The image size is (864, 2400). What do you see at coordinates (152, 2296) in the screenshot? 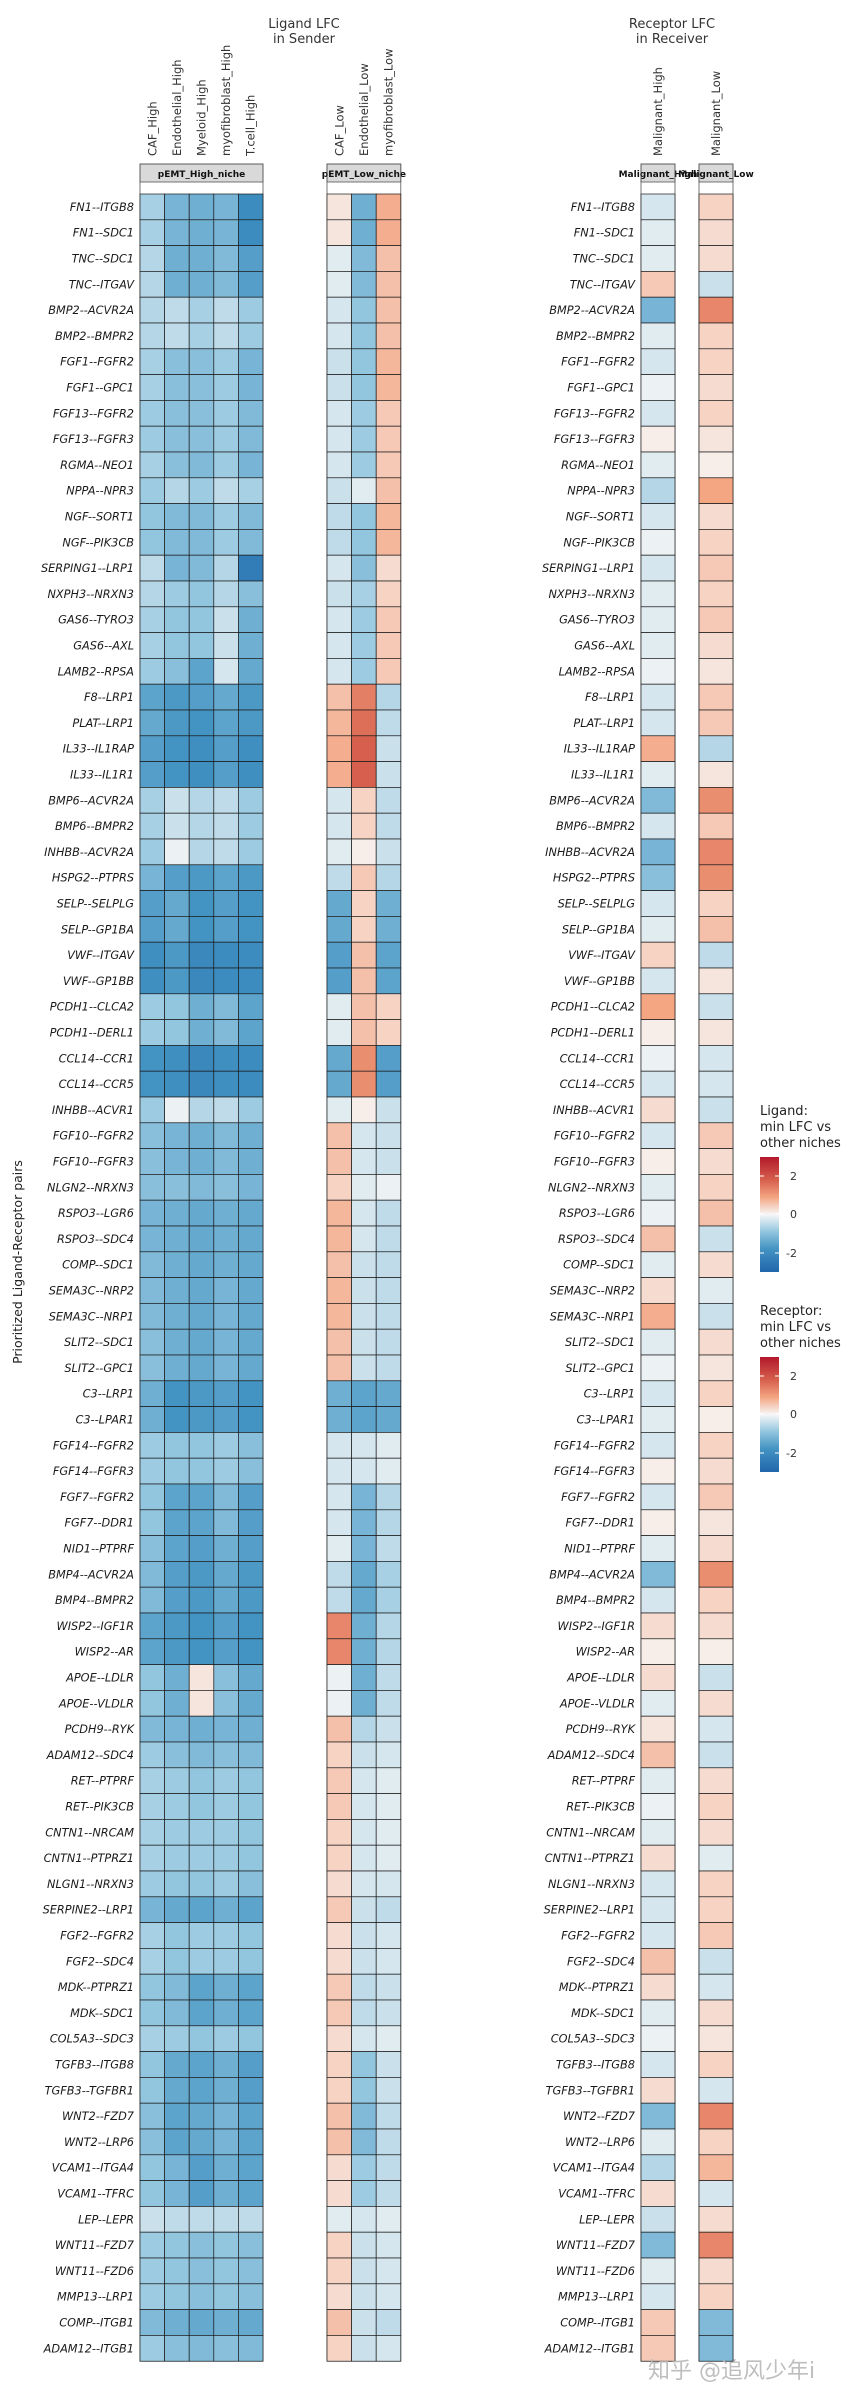
I see `ligand-cell-mmp13-lrp1-caf-high` at bounding box center [152, 2296].